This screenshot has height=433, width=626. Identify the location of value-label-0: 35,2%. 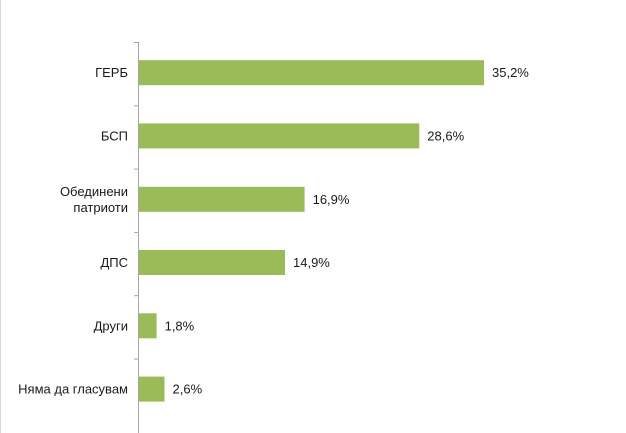
(510, 72).